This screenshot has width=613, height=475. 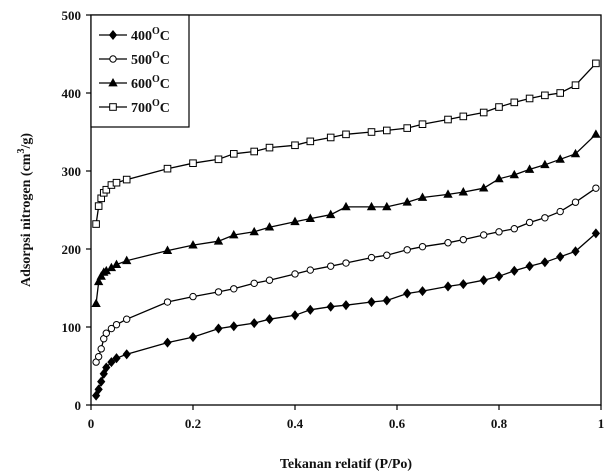 I want to click on legend-label: 400OC, so click(x=150, y=35).